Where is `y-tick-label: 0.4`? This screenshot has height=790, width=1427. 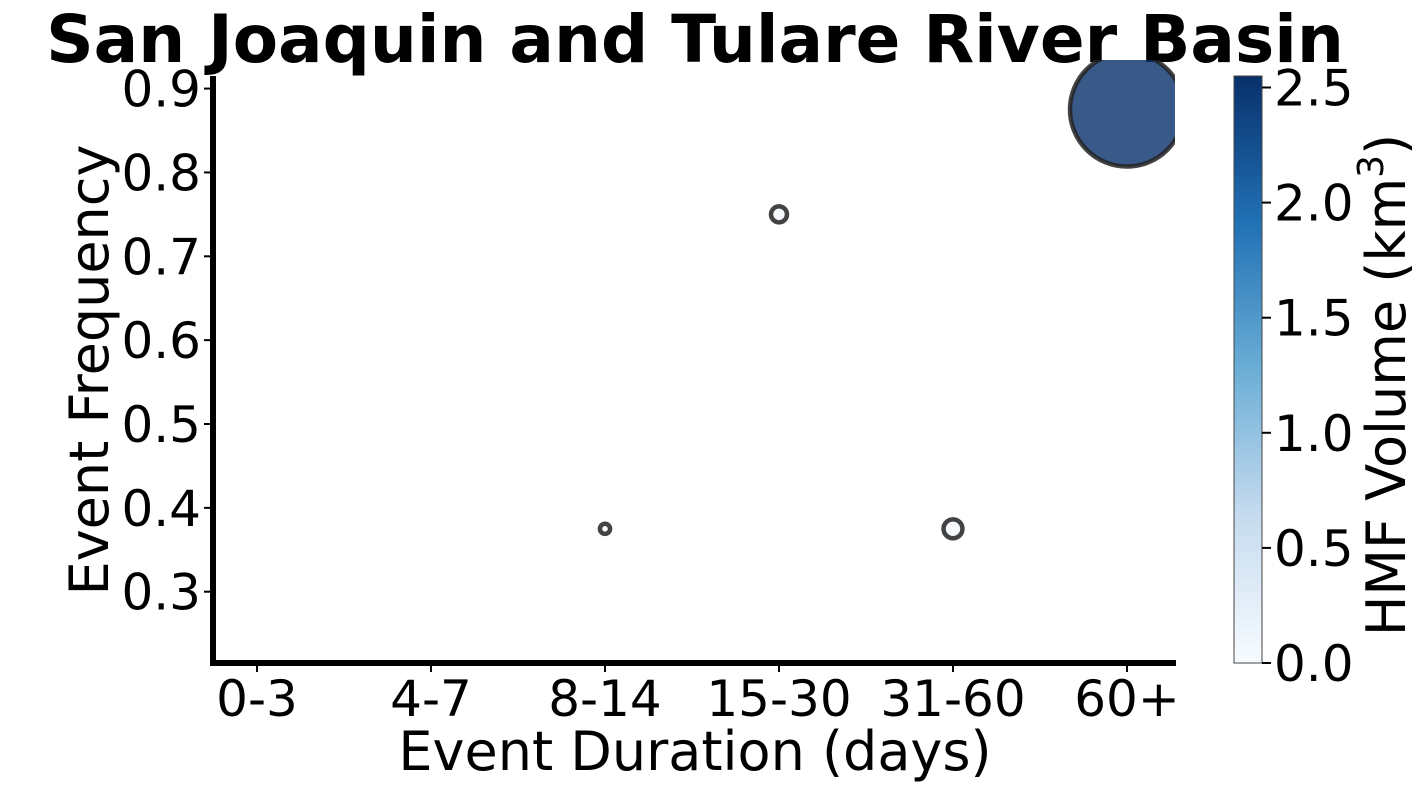
y-tick-label: 0.4 is located at coordinates (161, 509).